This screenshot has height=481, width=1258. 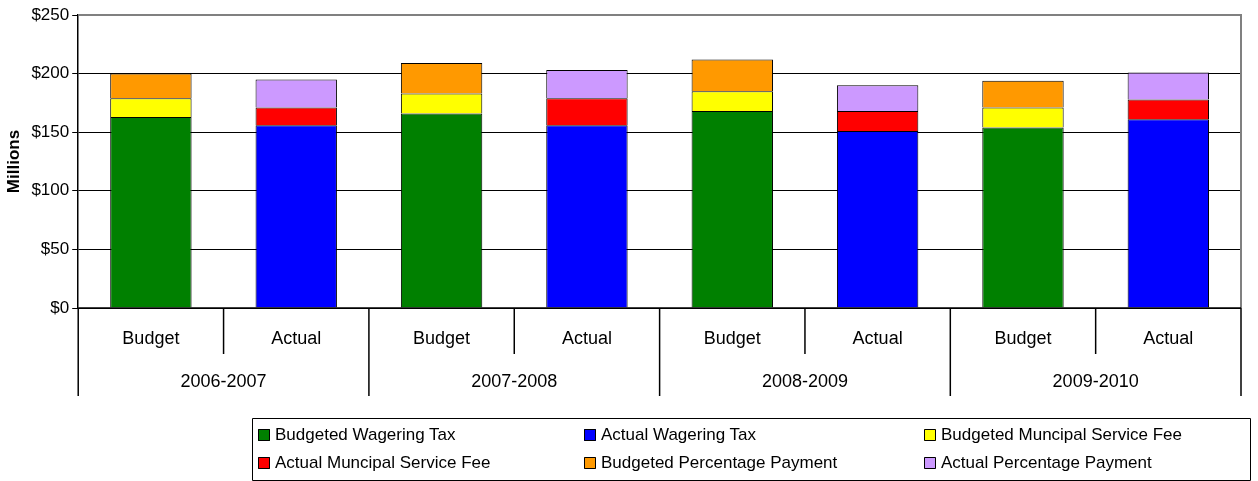 I want to click on y-tick-label: $100, so click(x=50, y=190).